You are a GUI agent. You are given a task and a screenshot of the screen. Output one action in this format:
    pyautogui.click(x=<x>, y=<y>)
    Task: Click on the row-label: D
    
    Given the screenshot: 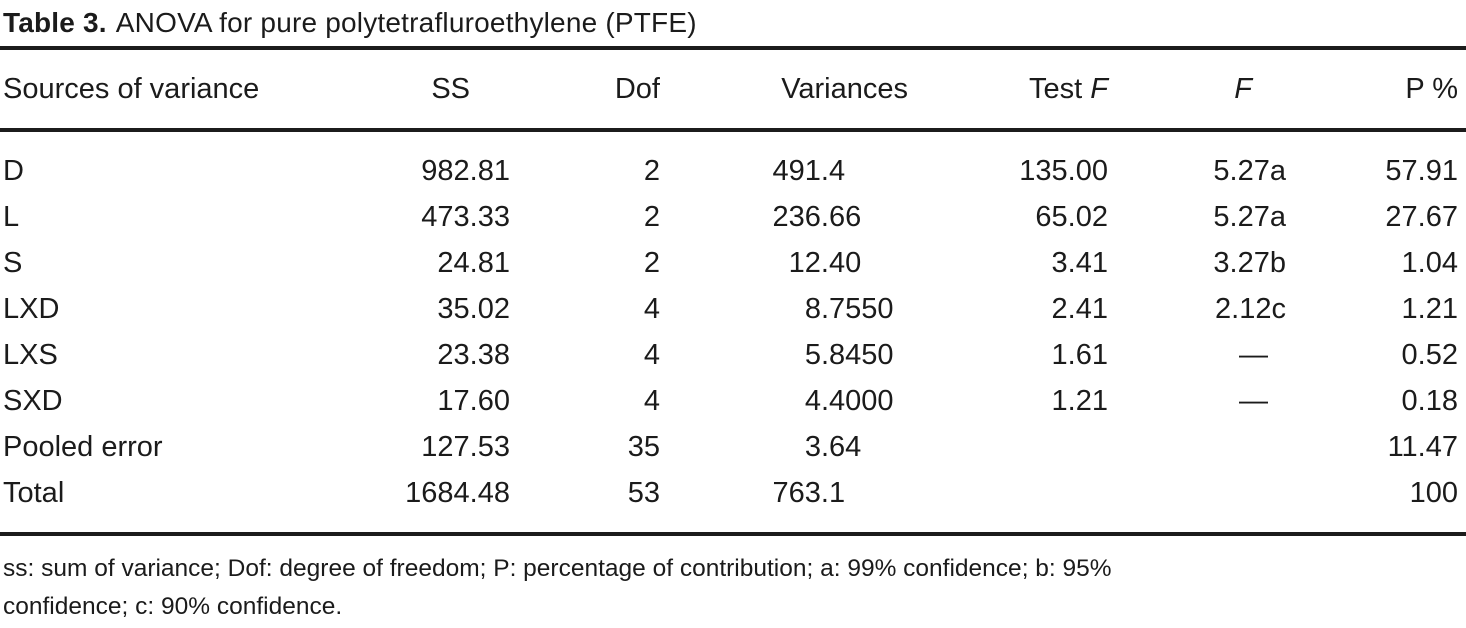 What is the action you would take?
    pyautogui.click(x=13, y=170)
    